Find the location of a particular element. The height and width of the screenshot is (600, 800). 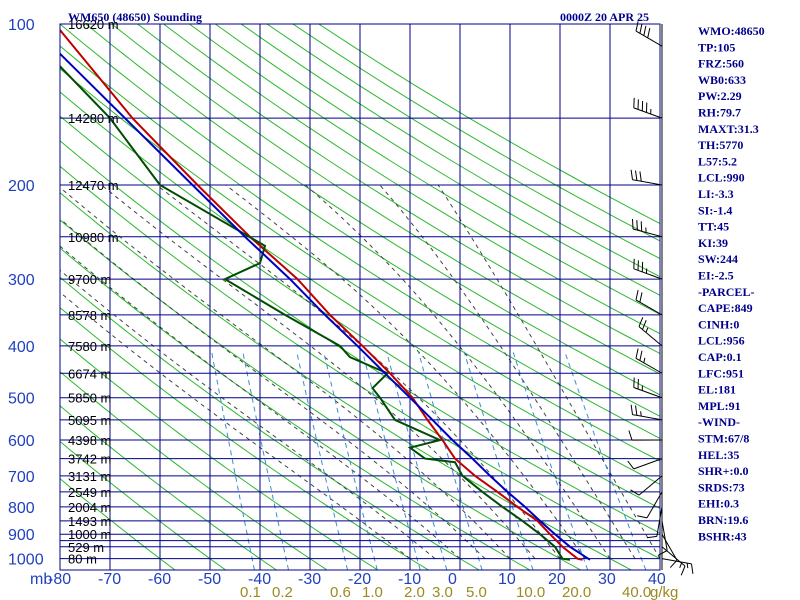

height-label: 9700 m is located at coordinates (89, 279).